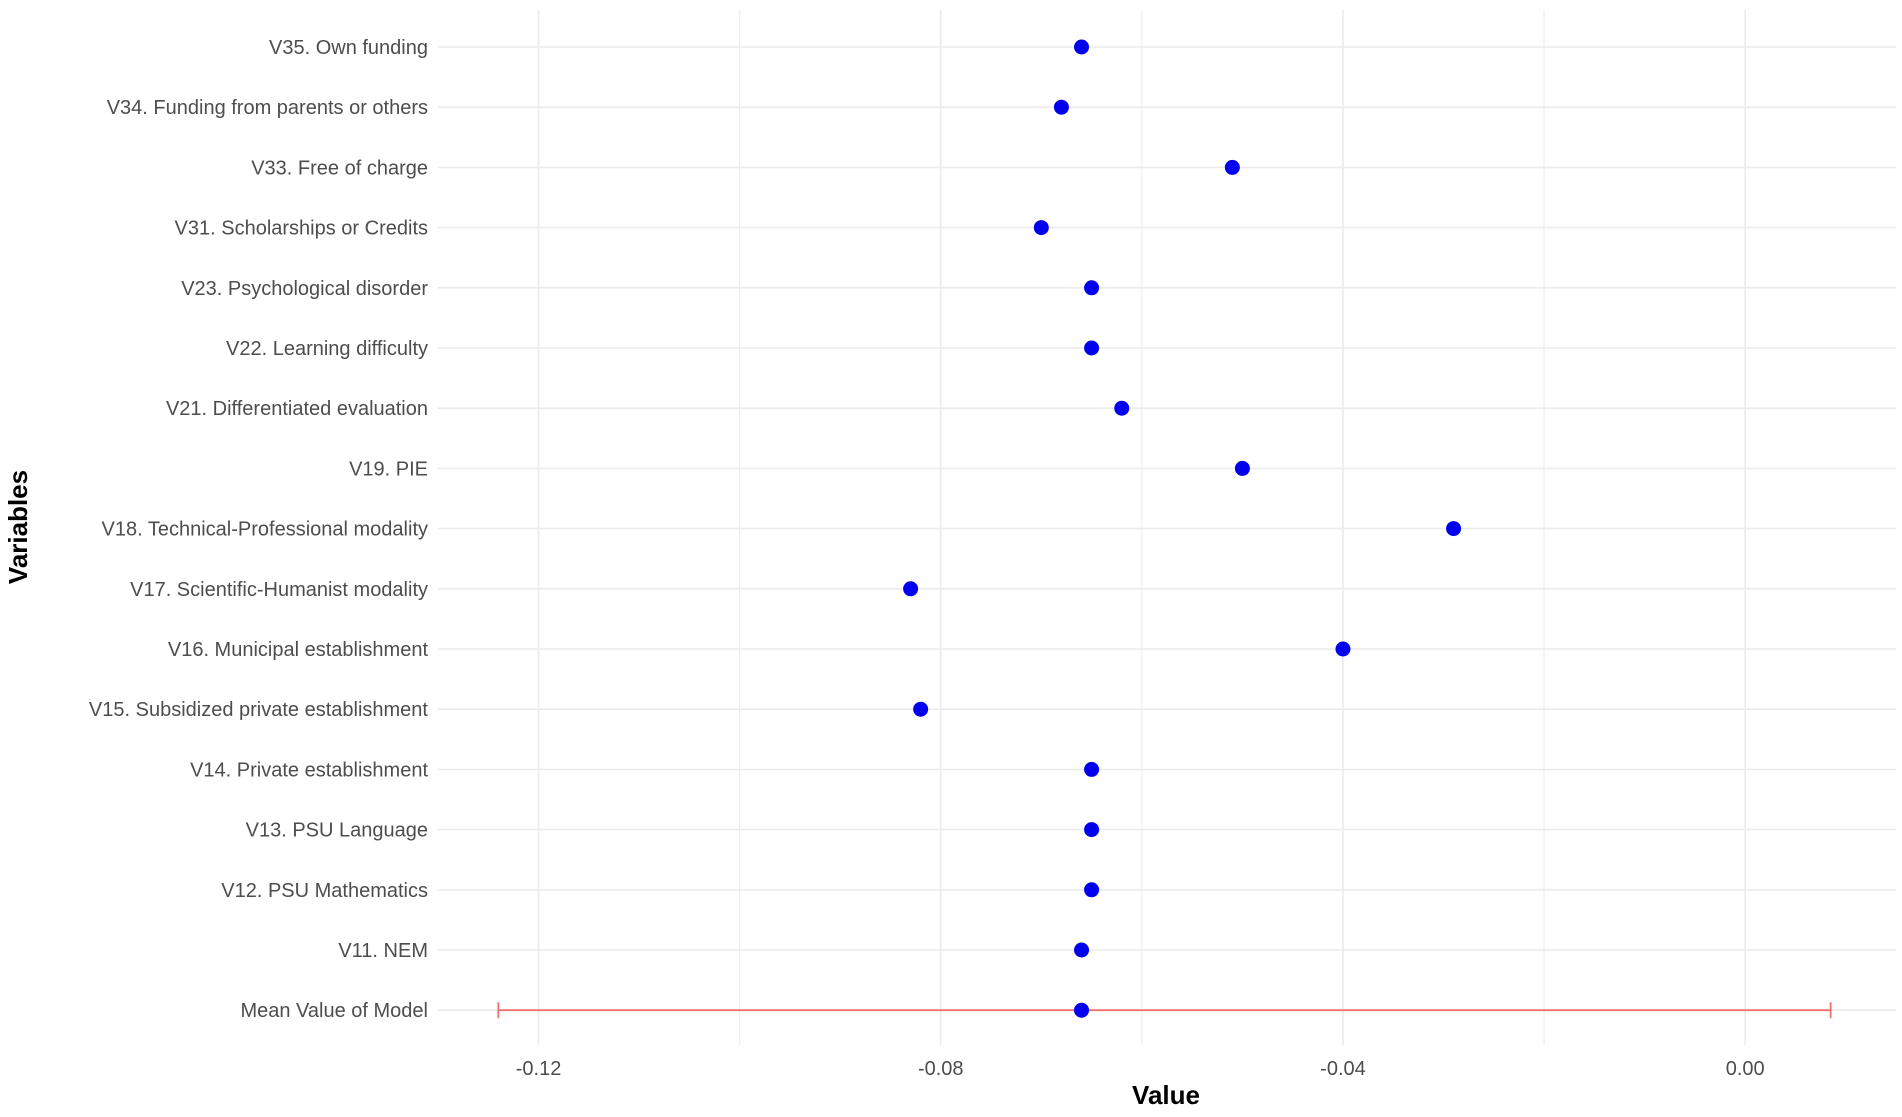  I want to click on y-tick-label: V31. Scholarships or Credits, so click(301, 229).